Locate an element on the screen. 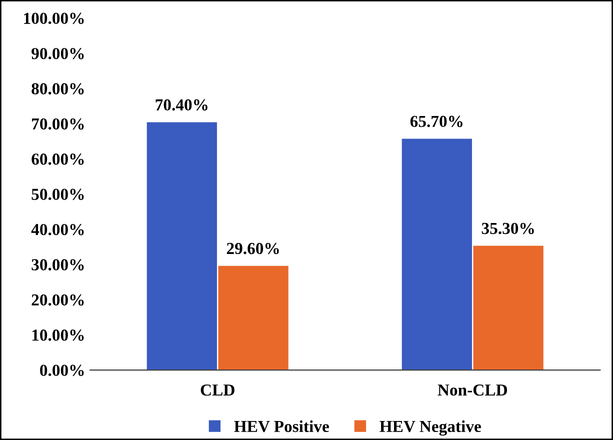  data-label: 35.30% is located at coordinates (508, 228).